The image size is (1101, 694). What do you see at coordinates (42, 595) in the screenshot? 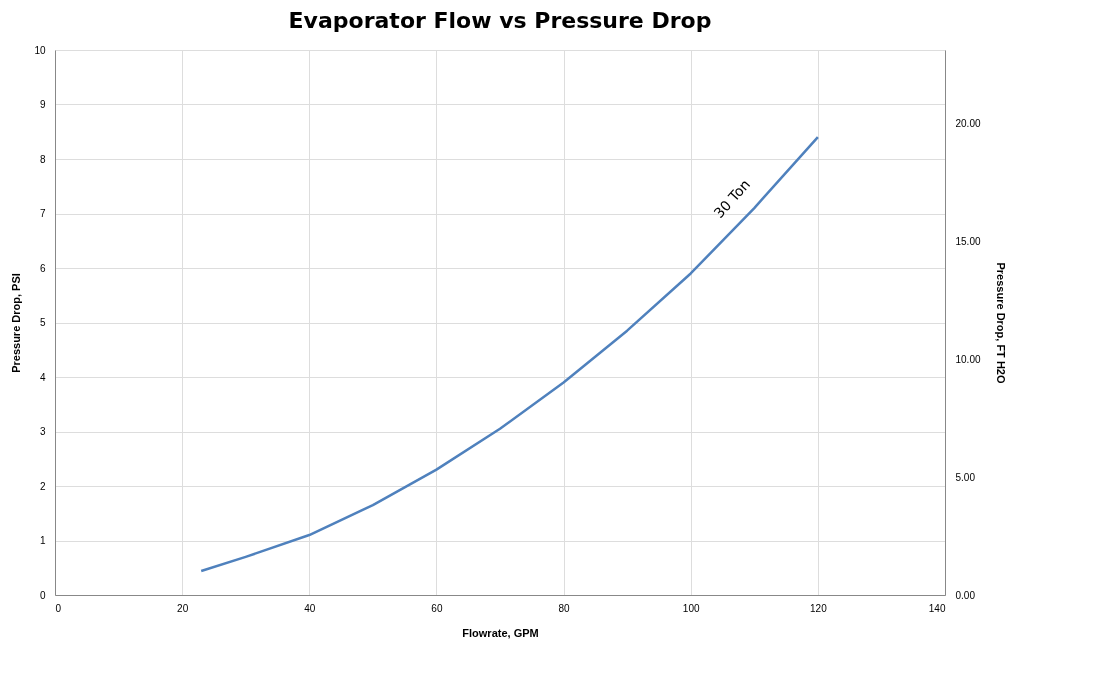
I see `y-tick-label: 0` at bounding box center [42, 595].